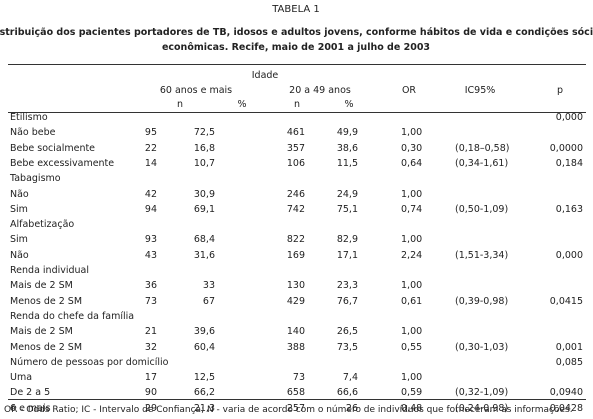 The height and width of the screenshot is (419, 593). What do you see at coordinates (35, 179) in the screenshot?
I see `row-label: Tabagismo` at bounding box center [35, 179].